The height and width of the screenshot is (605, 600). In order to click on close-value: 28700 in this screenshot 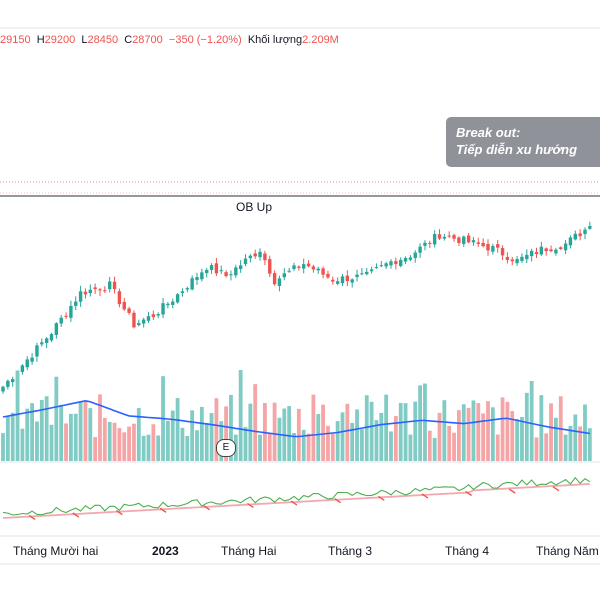, I will do `click(147, 40)`.